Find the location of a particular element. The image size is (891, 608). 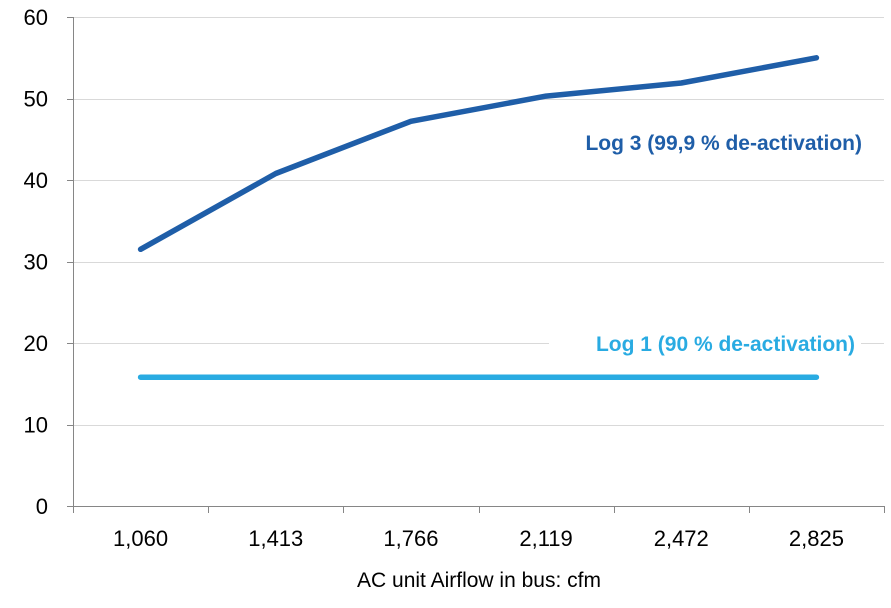

series-label-0: Log 3 (99,9 % de-activation) is located at coordinates (723, 143).